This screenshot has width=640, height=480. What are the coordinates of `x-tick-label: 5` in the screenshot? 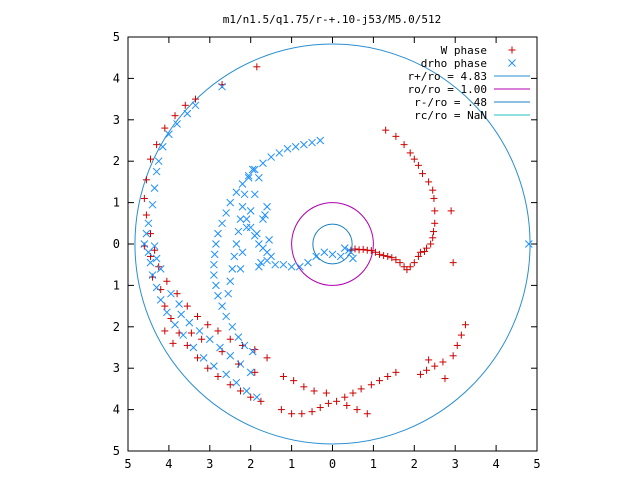 It's located at (127, 464).